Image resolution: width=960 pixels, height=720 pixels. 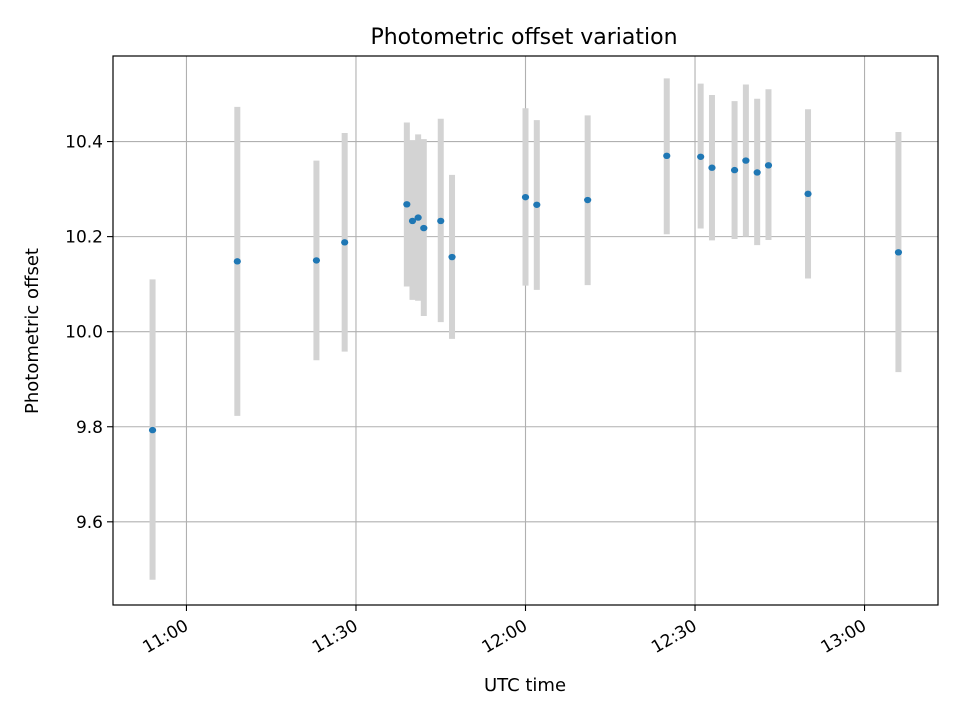 I want to click on y-axis-label: Photometric offset, so click(x=32, y=331).